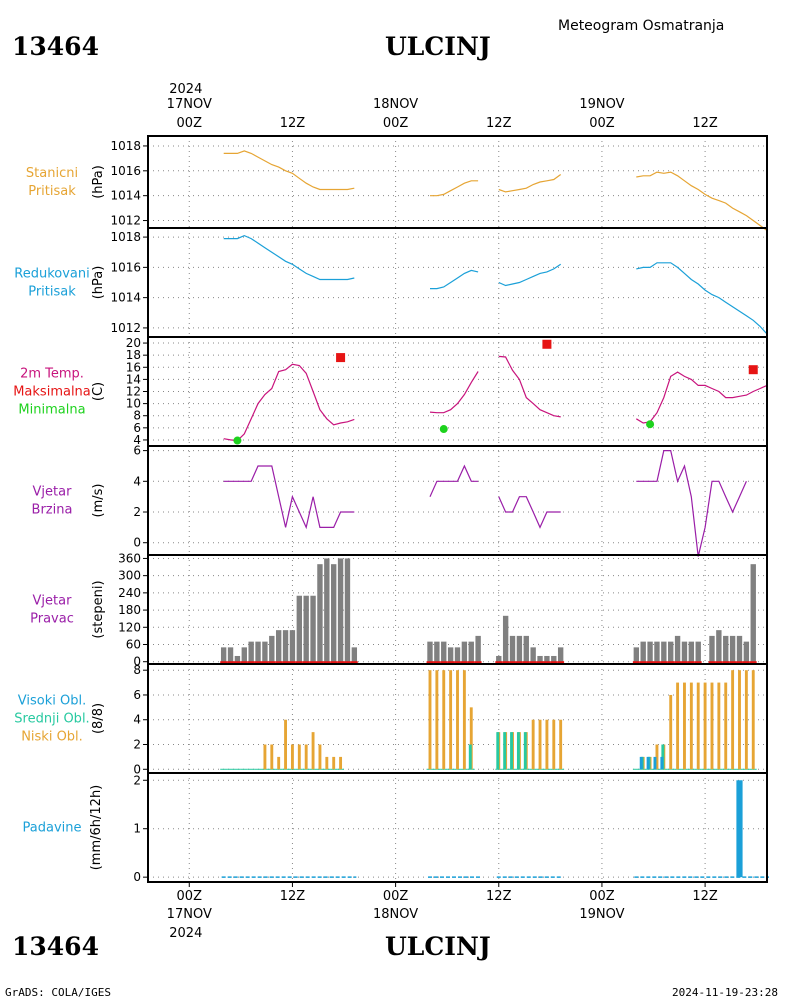  What do you see at coordinates (51, 719) in the screenshot?
I see `panel-label: Srednji Obl.` at bounding box center [51, 719].